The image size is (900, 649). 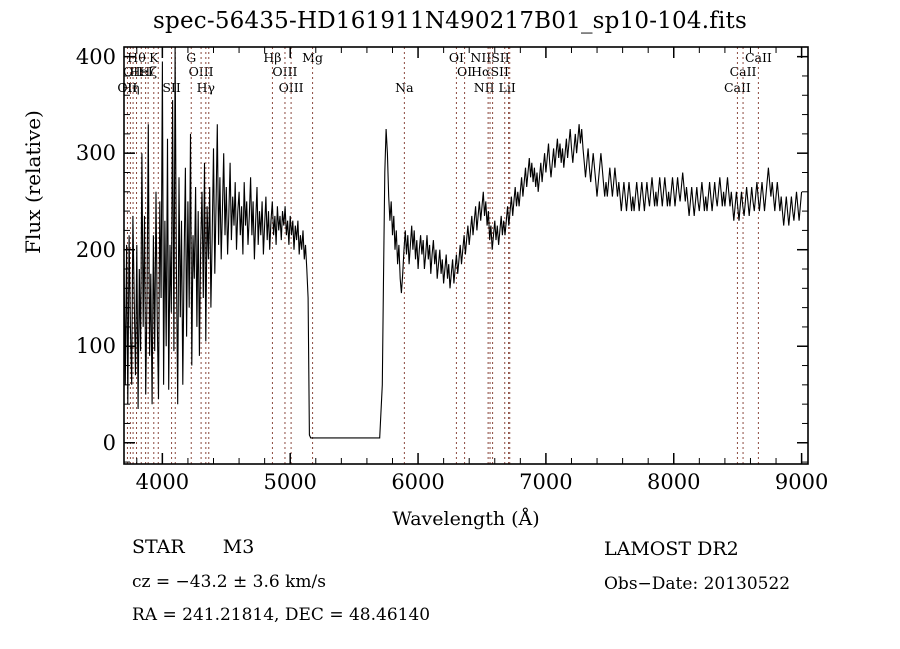 I want to click on x-tick-label: 8000, so click(x=674, y=482).